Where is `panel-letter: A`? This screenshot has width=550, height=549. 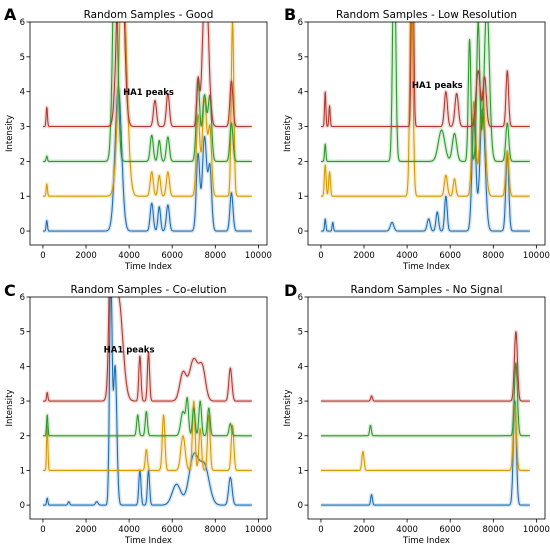
panel-letter: A is located at coordinates (10, 14).